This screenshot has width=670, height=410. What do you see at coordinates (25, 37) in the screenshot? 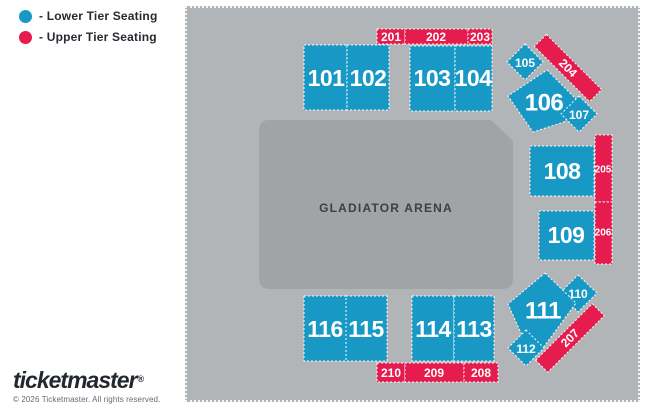
I see `upper-tier-dot-icon` at bounding box center [25, 37].